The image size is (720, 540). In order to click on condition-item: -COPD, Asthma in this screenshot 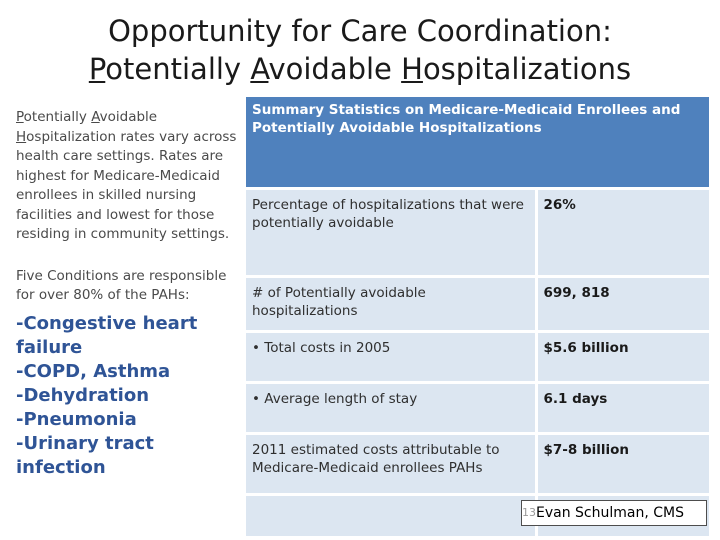, I will do `click(93, 371)`.